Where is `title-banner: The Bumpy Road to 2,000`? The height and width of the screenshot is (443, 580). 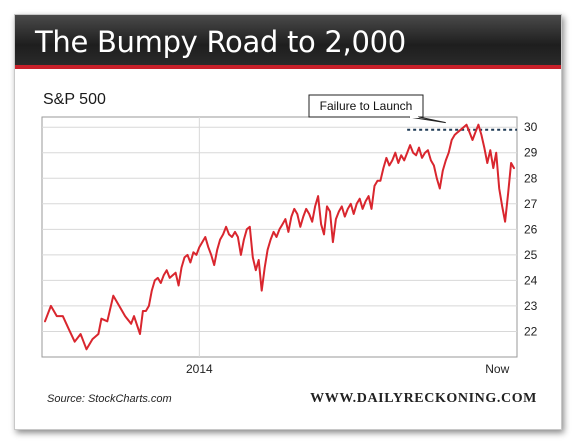 title-banner: The Bumpy Road to 2,000 is located at coordinates (288, 42).